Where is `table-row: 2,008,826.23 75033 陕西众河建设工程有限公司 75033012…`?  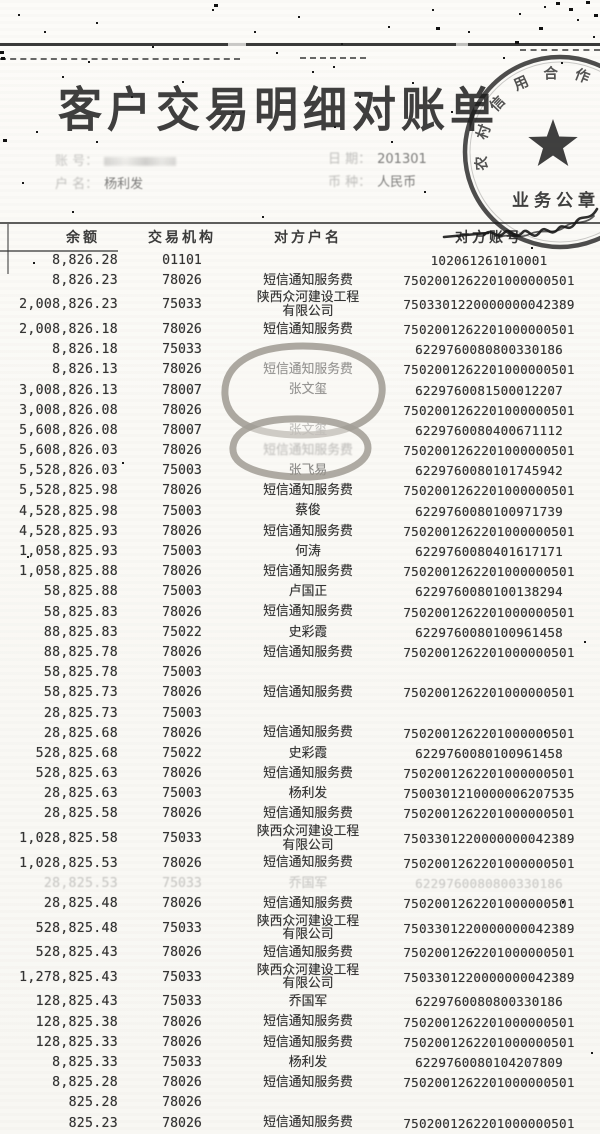 table-row: 2,008,826.23 75033 陕西众河建设工程有限公司 75033012… is located at coordinates (300, 304).